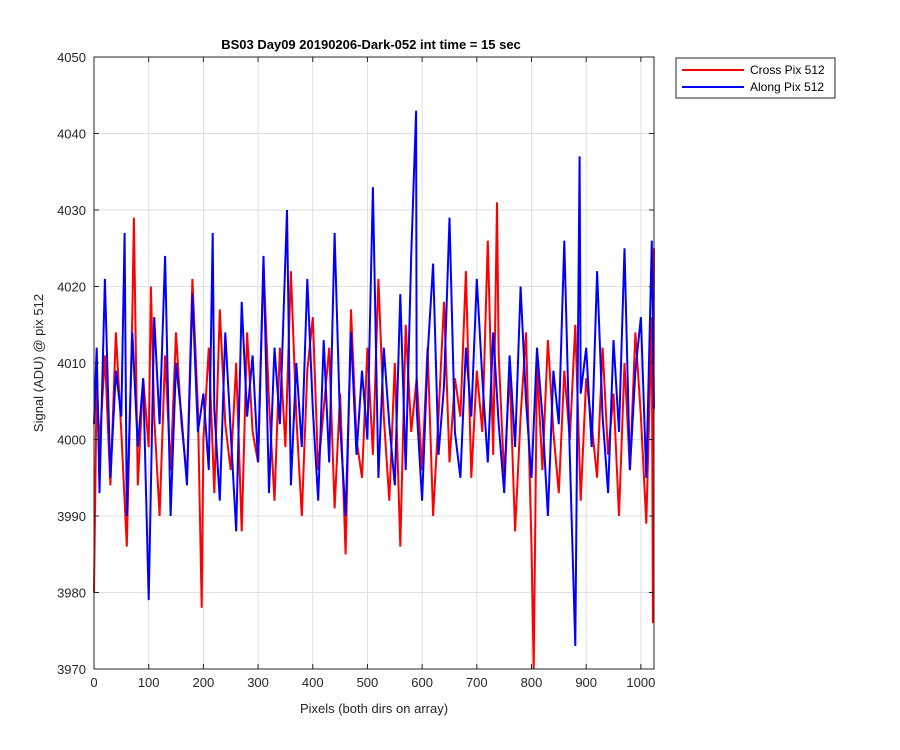 The height and width of the screenshot is (750, 900). I want to click on y-tick-label: 3970, so click(71, 669).